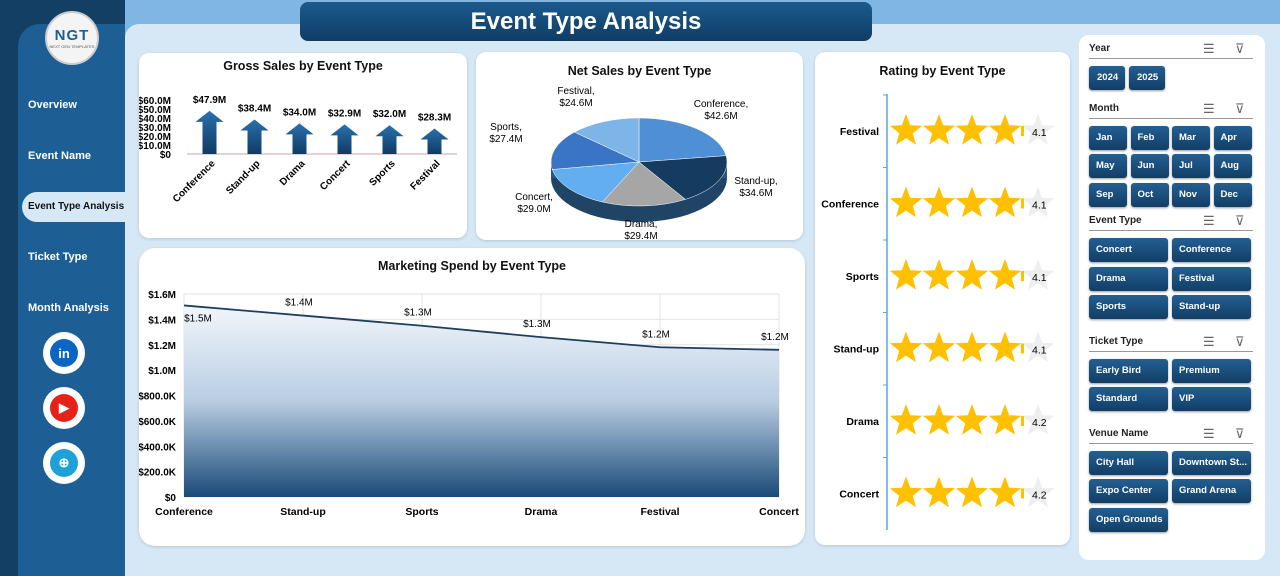 The width and height of the screenshot is (1280, 576). Describe the element at coordinates (344, 113) in the screenshot. I see `data-label: $32.9M` at that location.